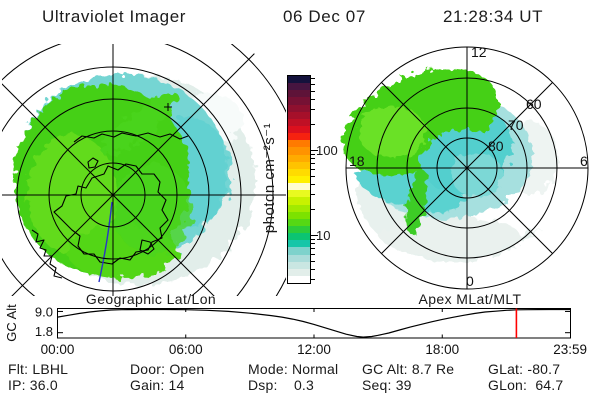  I want to click on left-plot-caption: Geographic Lat/Lon, so click(151, 299).